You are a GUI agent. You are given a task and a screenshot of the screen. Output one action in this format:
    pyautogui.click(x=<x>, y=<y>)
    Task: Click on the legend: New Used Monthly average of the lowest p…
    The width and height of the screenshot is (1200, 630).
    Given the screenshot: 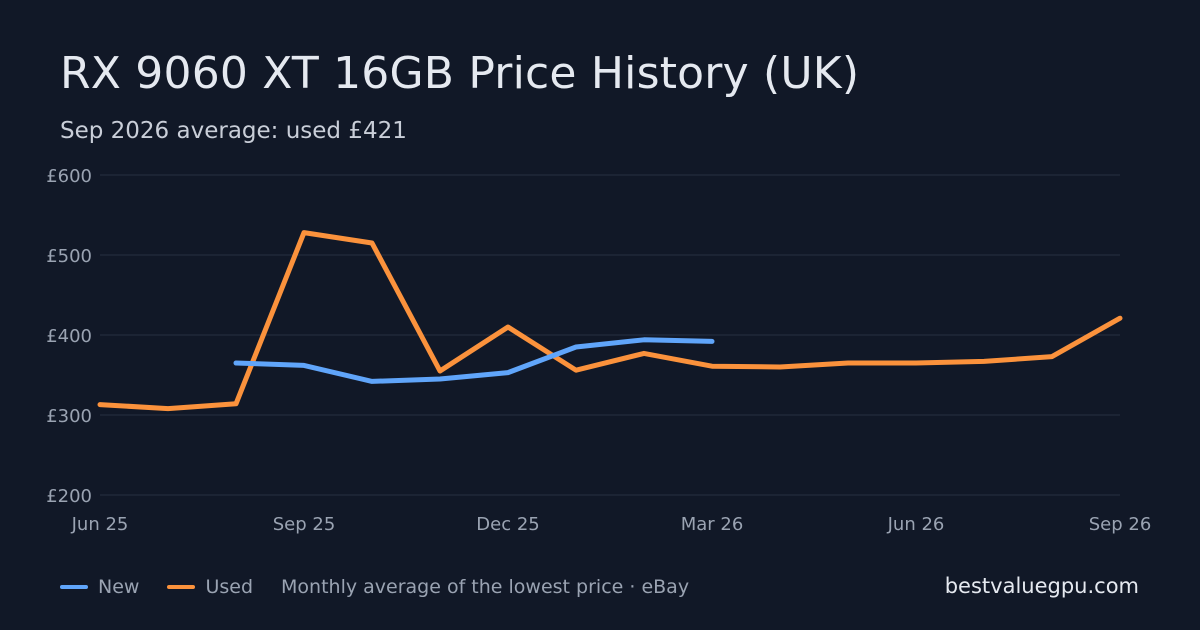 What is the action you would take?
    pyautogui.click(x=374, y=587)
    